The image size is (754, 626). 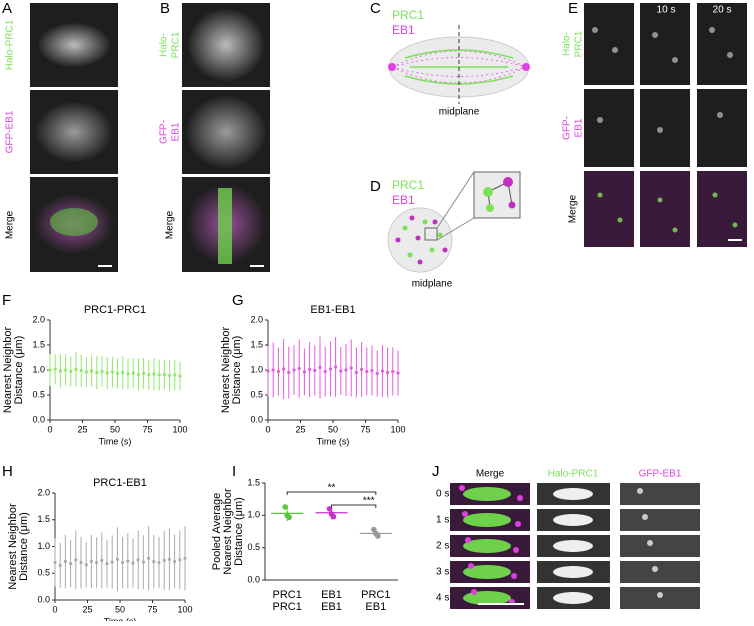 I want to click on time-label: 3 s, so click(x=442, y=572).